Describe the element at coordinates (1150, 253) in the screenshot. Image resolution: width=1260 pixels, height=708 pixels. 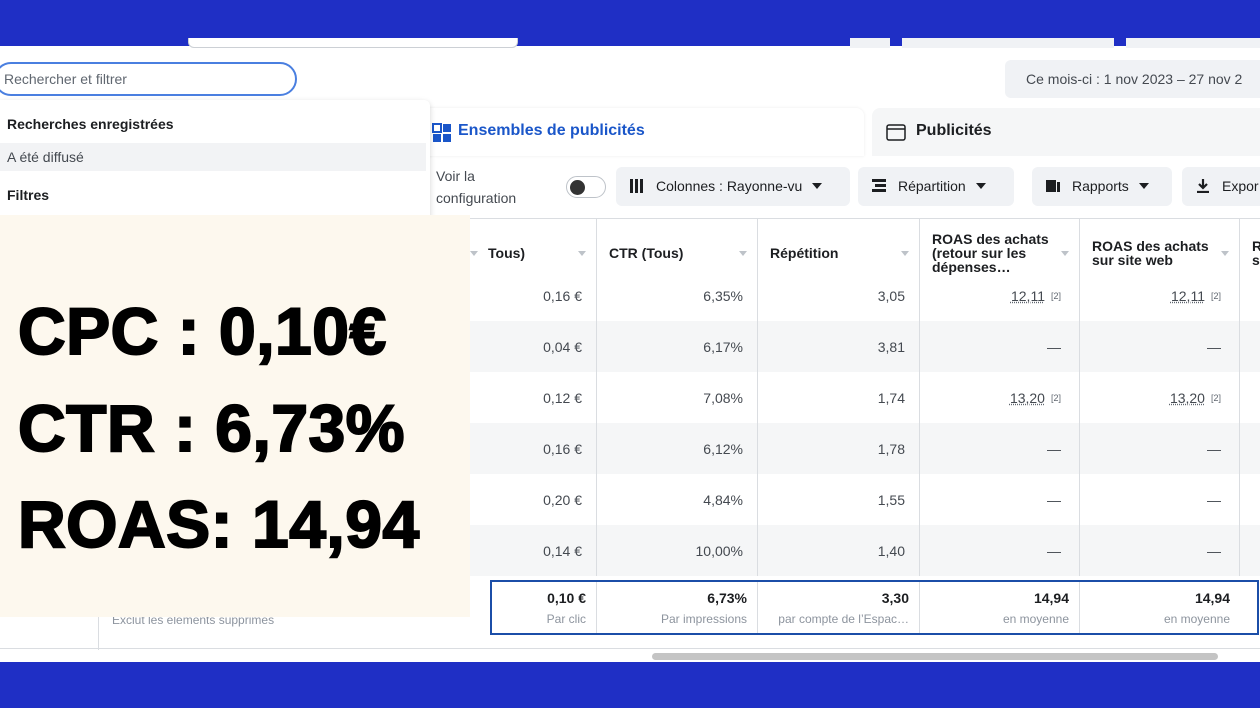
I see `column-header-label: ROAS des achats sur site web` at that location.